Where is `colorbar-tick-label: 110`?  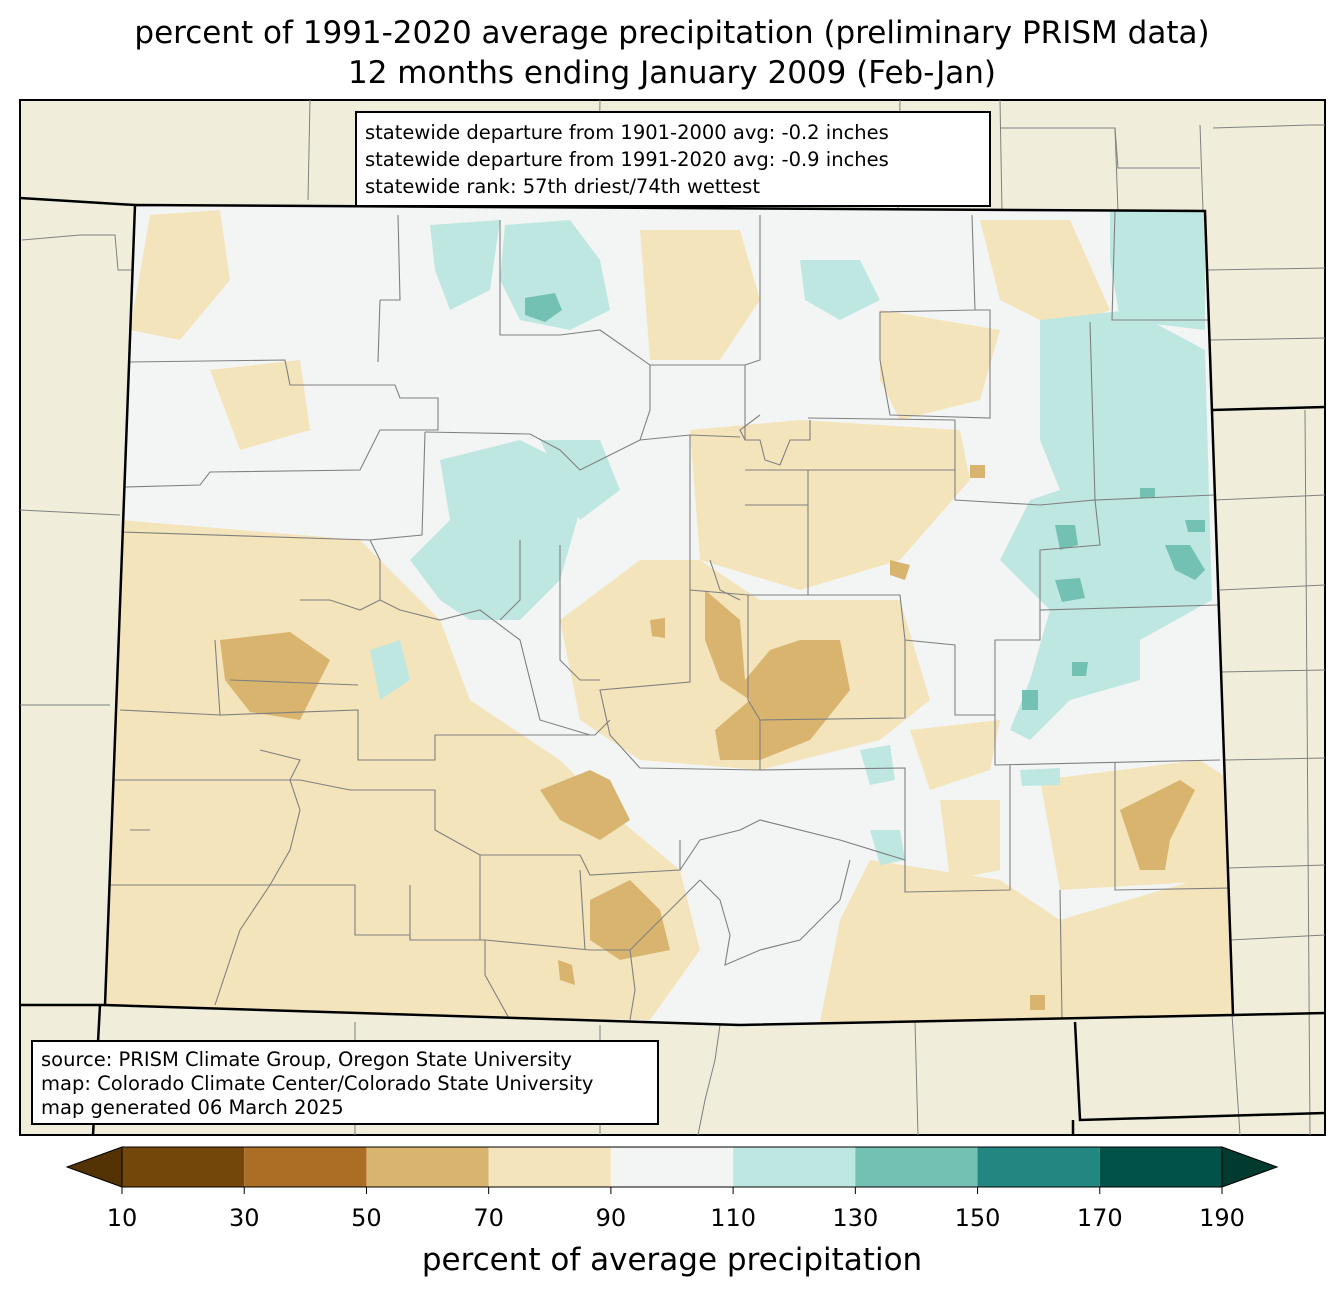
colorbar-tick-label: 110 is located at coordinates (733, 1218).